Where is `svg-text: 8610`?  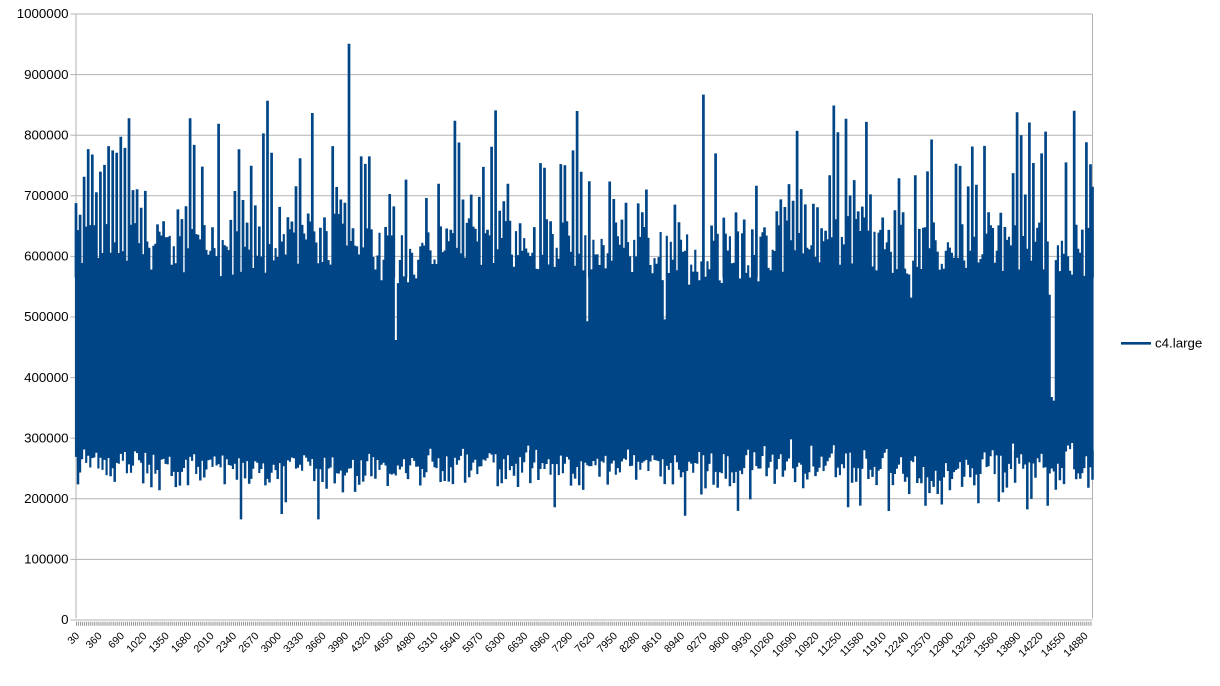
svg-text: 8610 is located at coordinates (652, 642).